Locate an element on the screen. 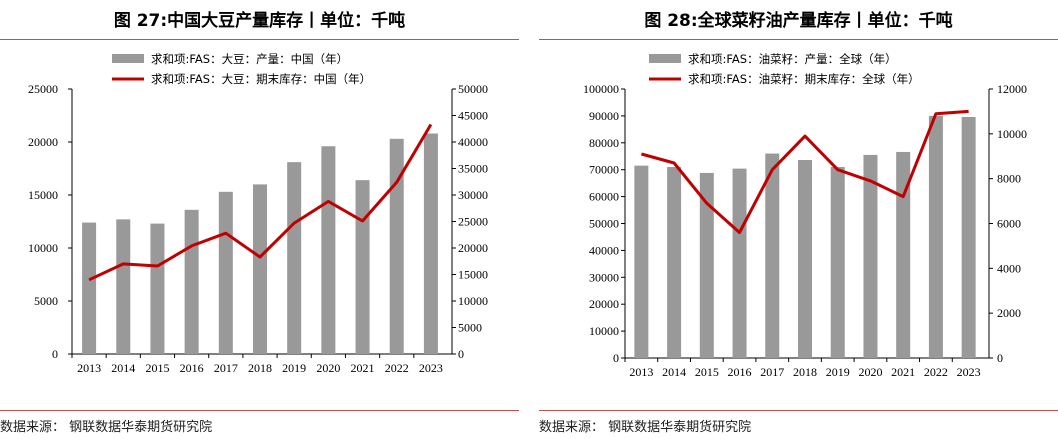 The height and width of the screenshot is (439, 1058). legend-bar-label: 求和项:FAS：油菜籽：产量：全球（年） is located at coordinates (792, 59).